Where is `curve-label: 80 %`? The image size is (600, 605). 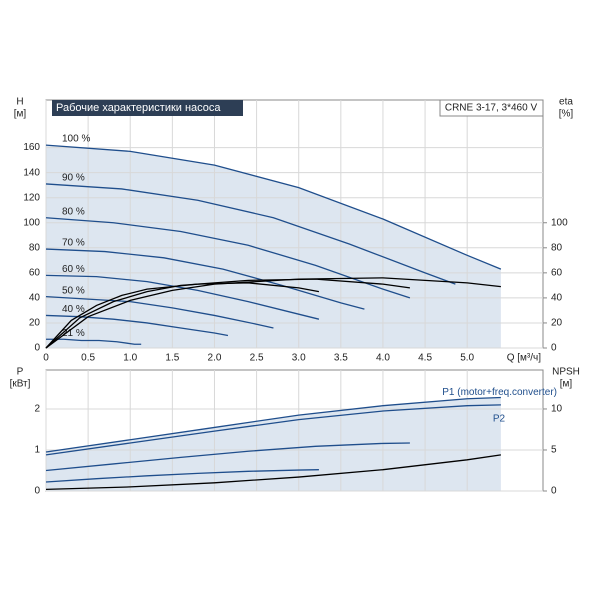 curve-label: 80 % is located at coordinates (73, 211).